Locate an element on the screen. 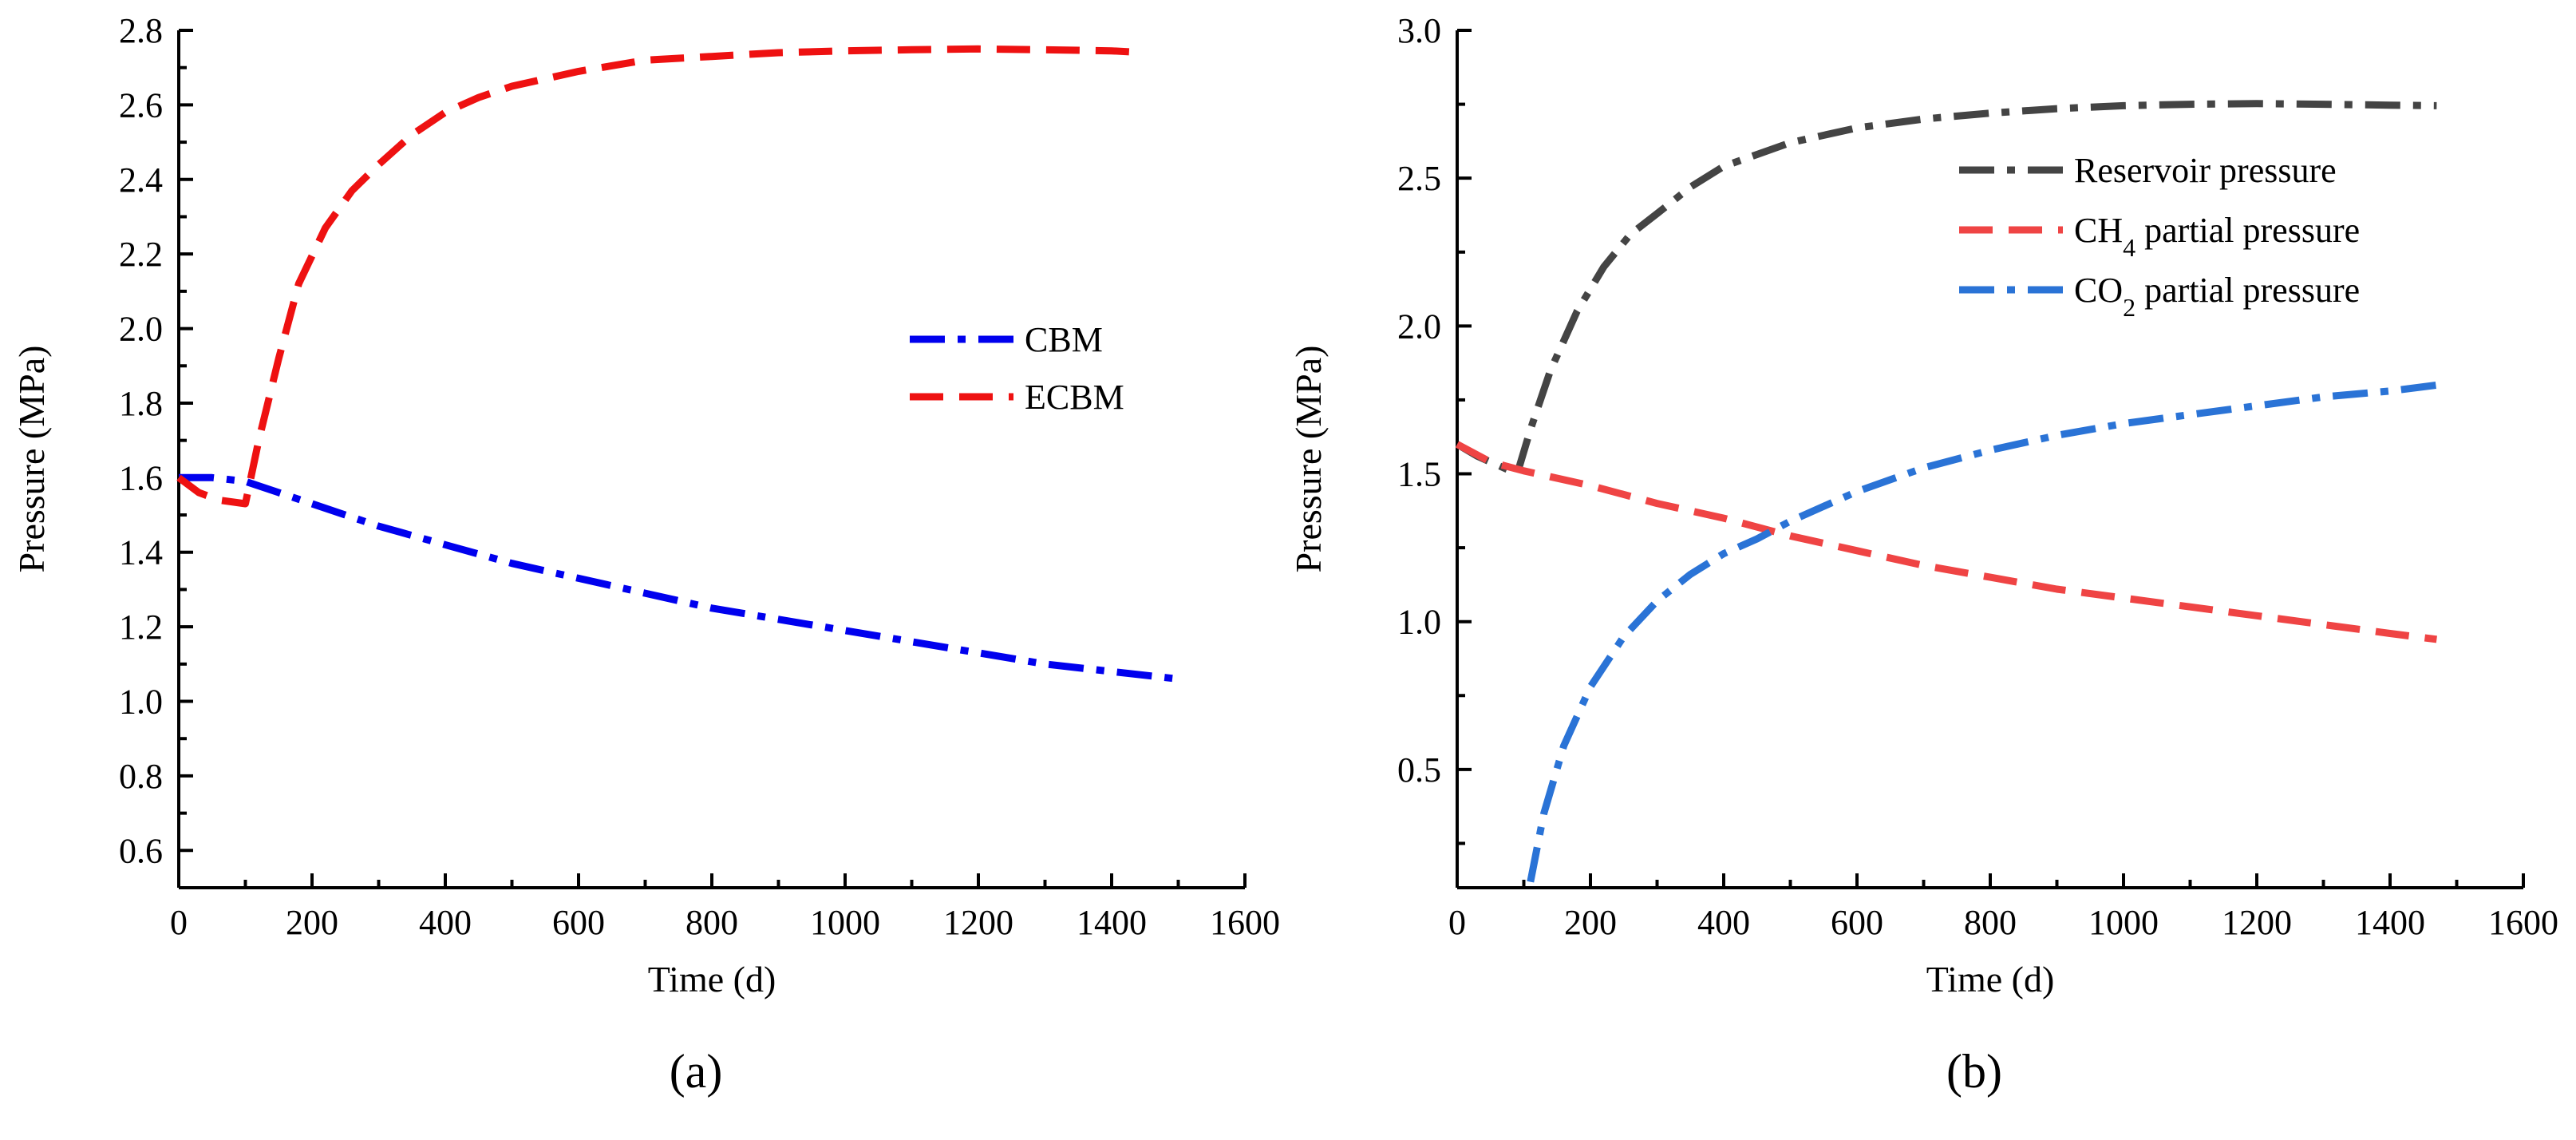 This screenshot has height=1140, width=2576. panel-a-series-cbm is located at coordinates (679, 578).